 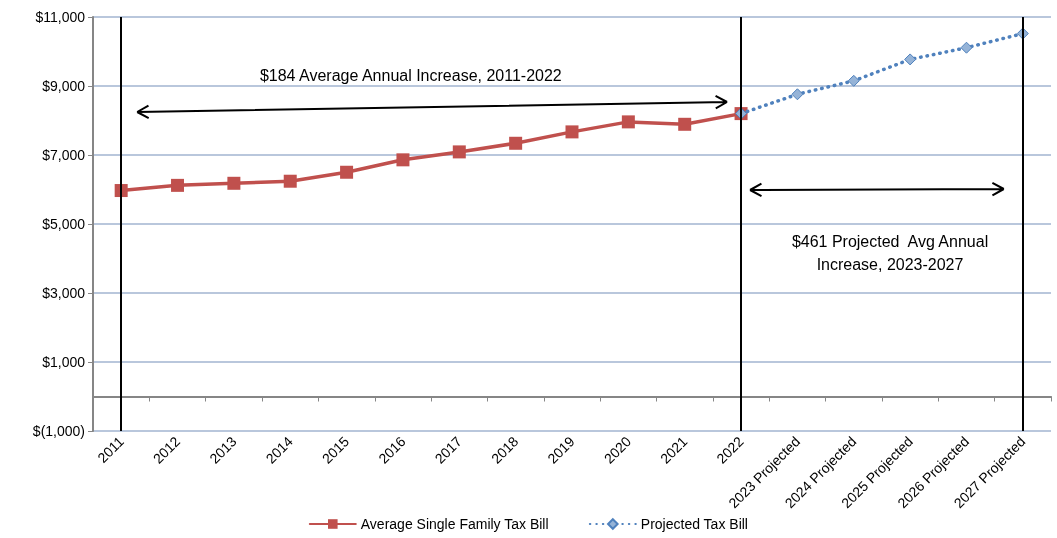 I want to click on annotation: $461 Projected Avg Annual Increase, 2023-2027, so click(x=890, y=253).